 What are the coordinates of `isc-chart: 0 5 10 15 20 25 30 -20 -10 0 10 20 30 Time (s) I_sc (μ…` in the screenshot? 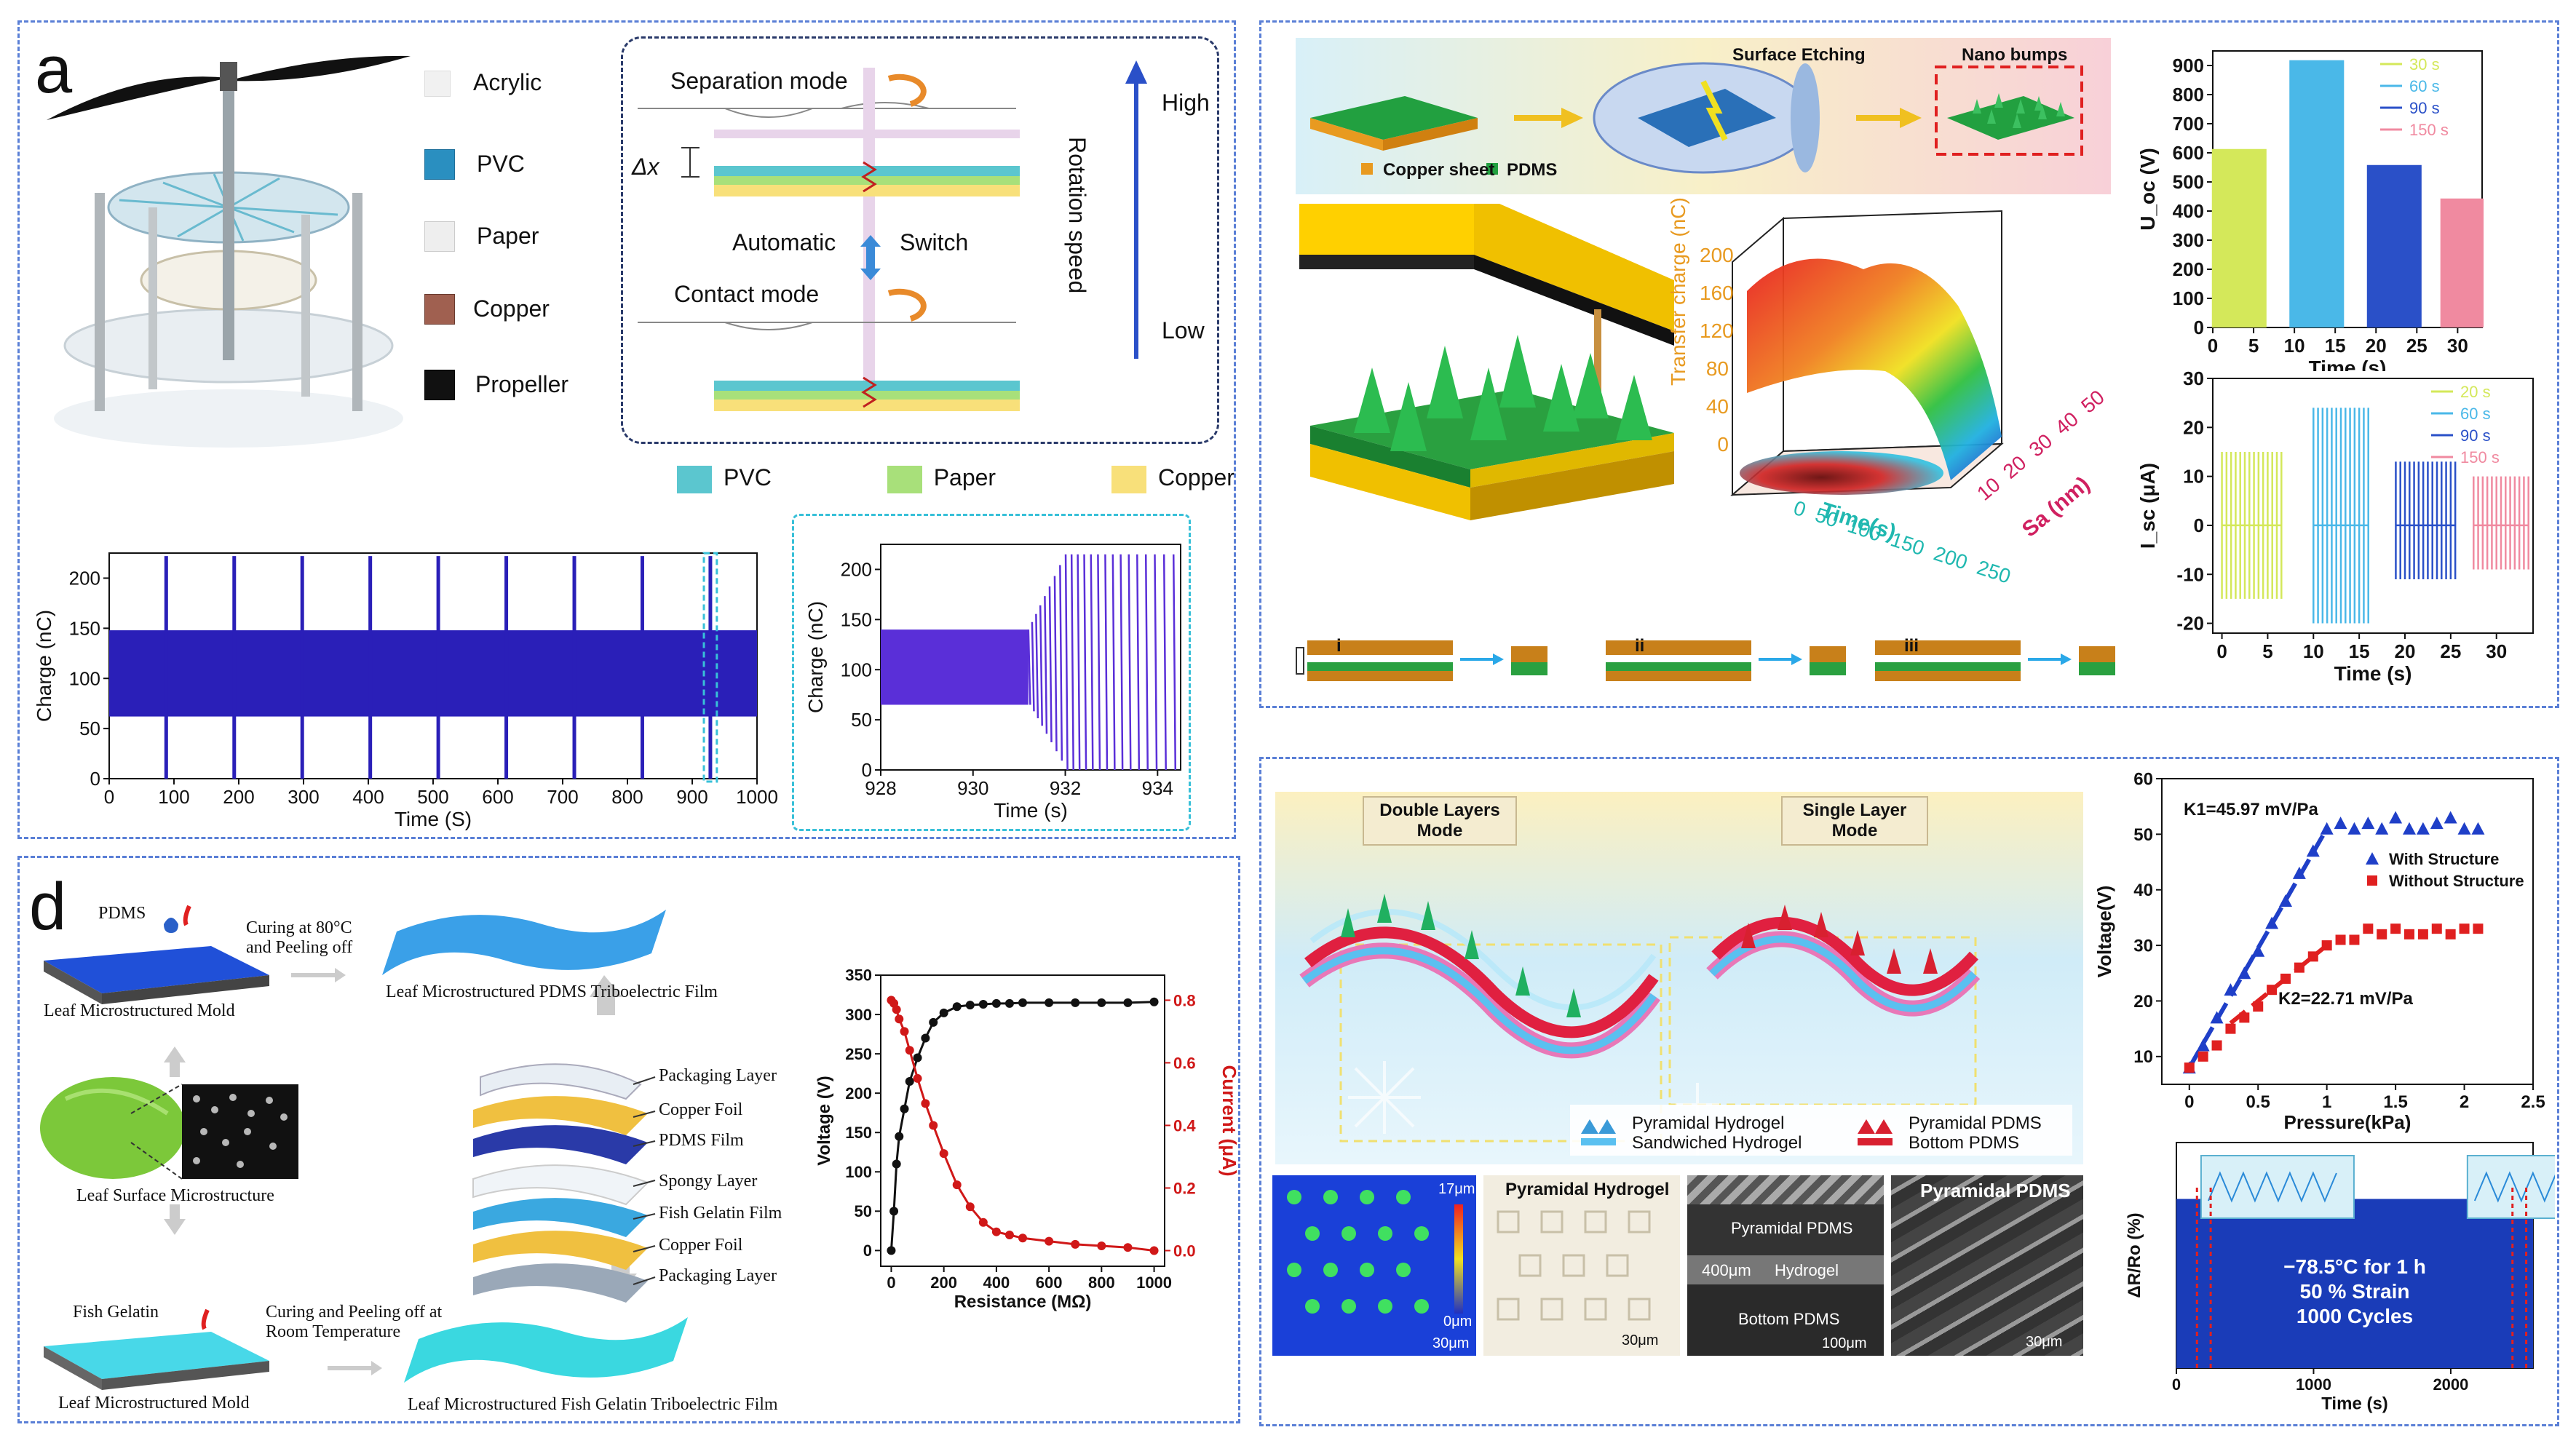 It's located at (2335, 526).